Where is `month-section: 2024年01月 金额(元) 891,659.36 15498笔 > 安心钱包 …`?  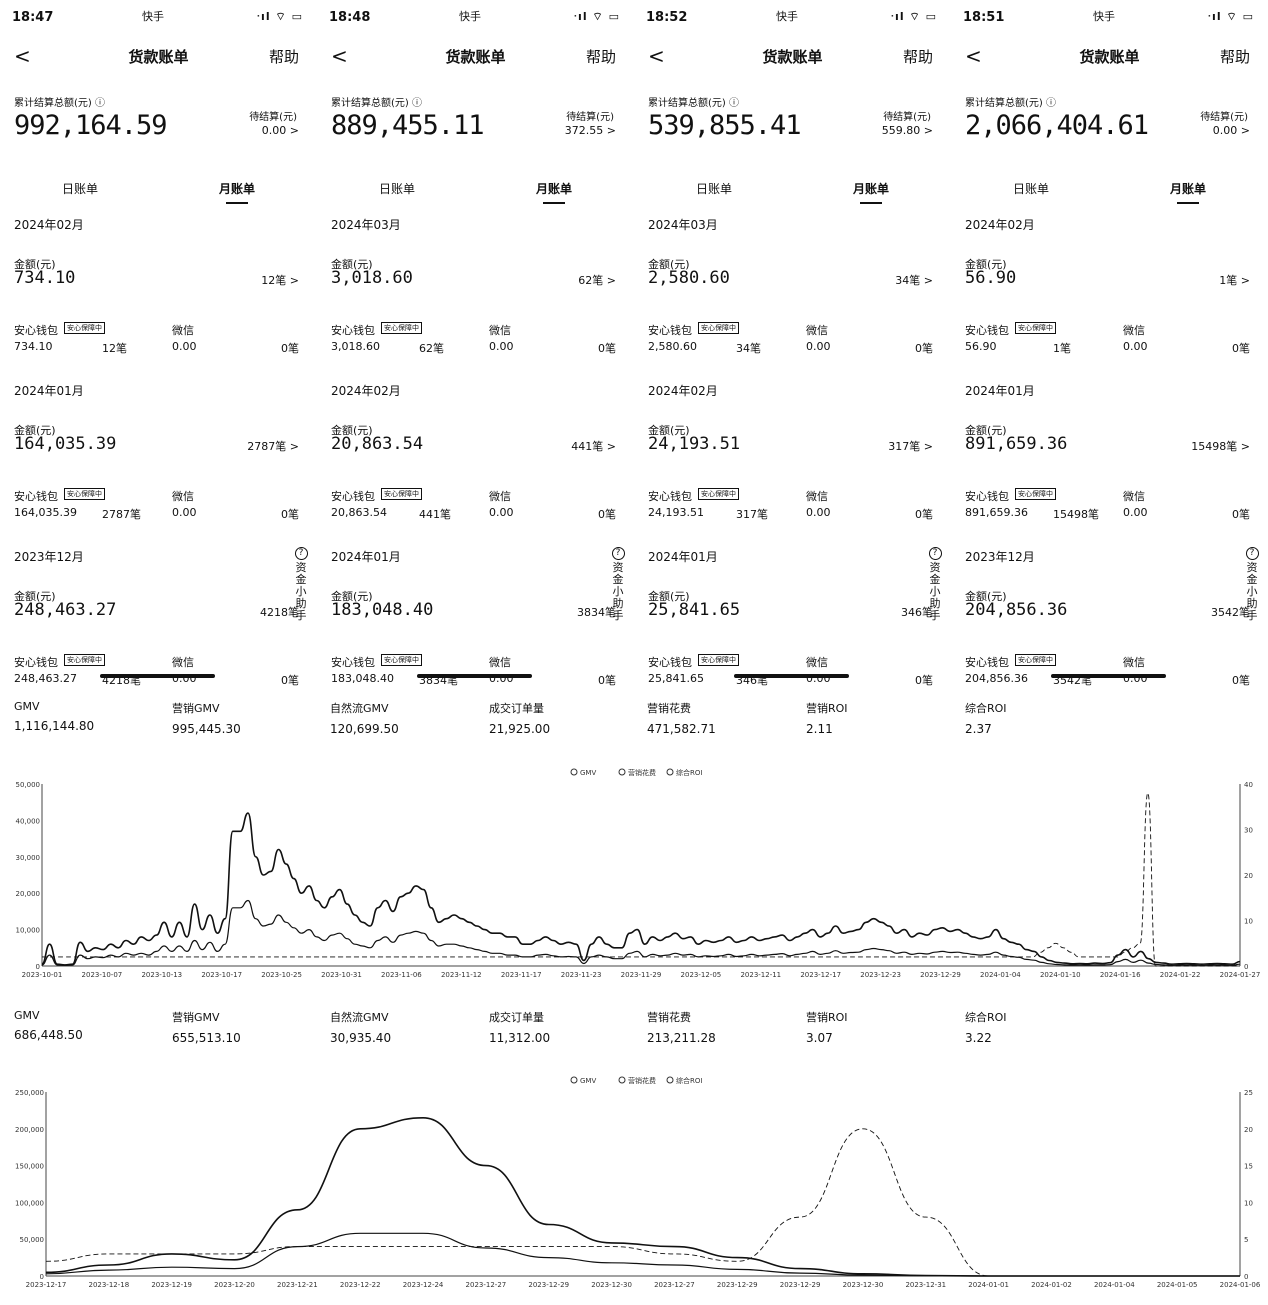 month-section: 2024年01月 金额(元) 891,659.36 15498笔 > 安心钱包 … is located at coordinates (1107, 465).